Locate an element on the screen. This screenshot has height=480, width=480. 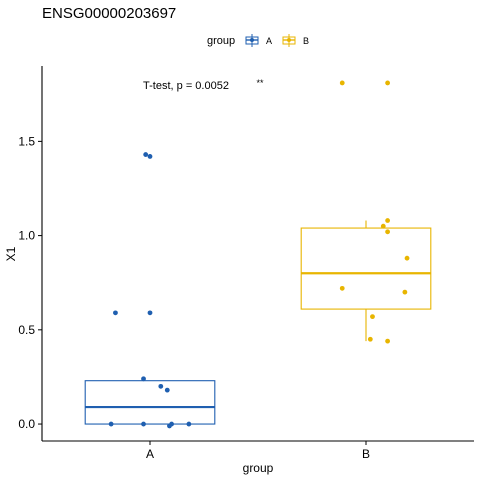
legend-item-A: A is located at coordinates (258, 40).